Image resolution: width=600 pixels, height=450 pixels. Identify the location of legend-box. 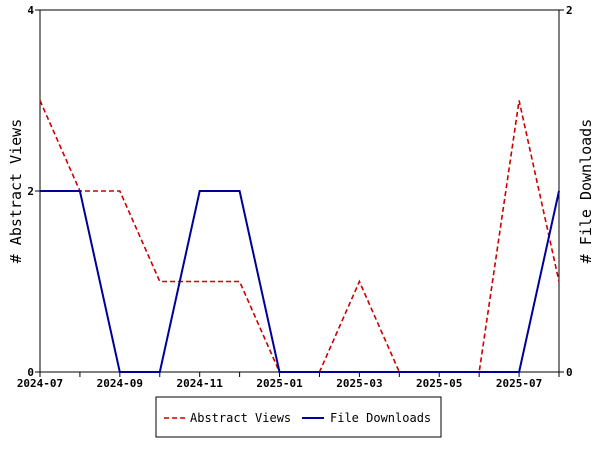
(298, 417).